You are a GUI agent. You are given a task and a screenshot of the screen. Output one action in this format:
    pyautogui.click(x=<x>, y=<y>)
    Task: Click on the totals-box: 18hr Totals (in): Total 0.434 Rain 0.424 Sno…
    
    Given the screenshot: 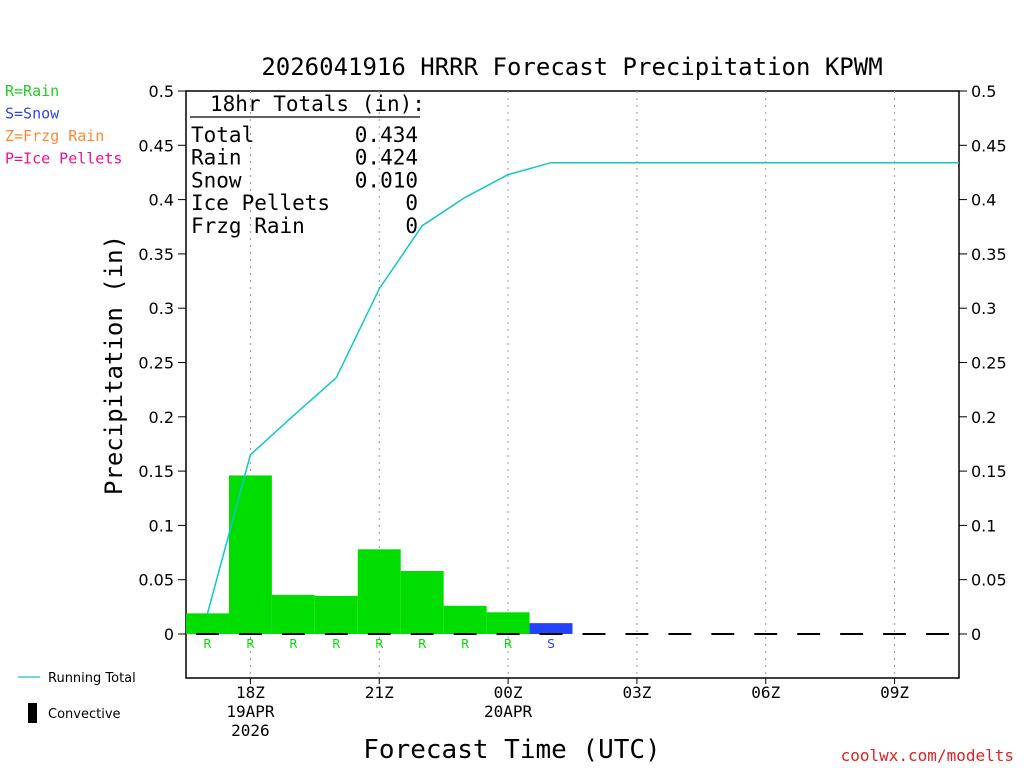 What is the action you would take?
    pyautogui.click(x=307, y=165)
    